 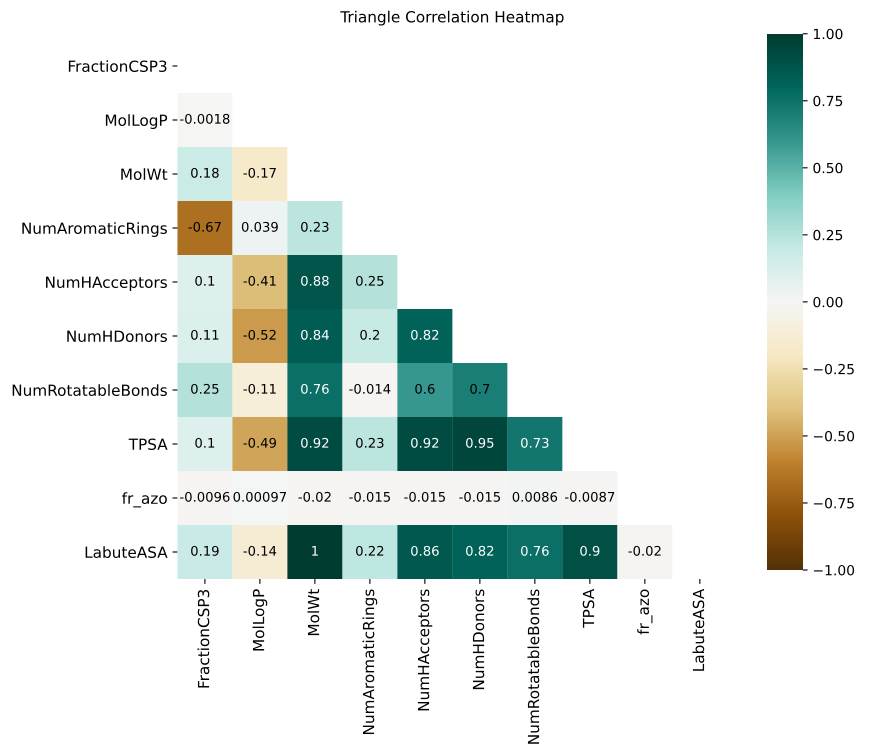 What do you see at coordinates (315, 551) in the screenshot?
I see `data-label: 1` at bounding box center [315, 551].